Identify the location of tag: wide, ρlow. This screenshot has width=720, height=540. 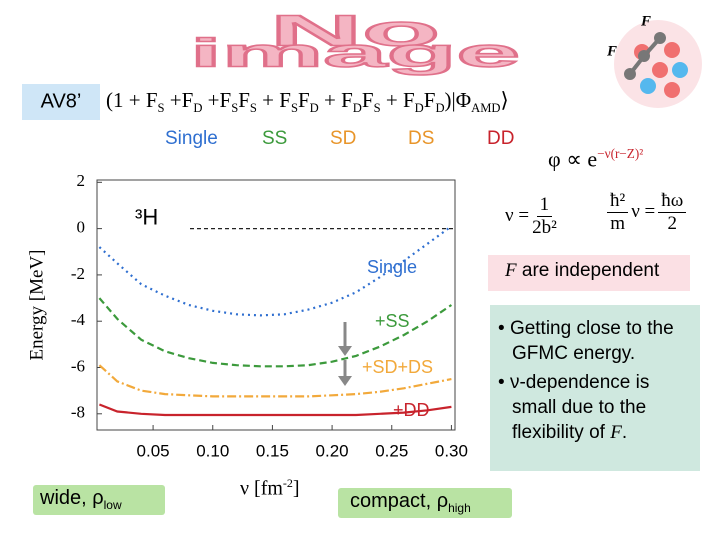
(81, 499).